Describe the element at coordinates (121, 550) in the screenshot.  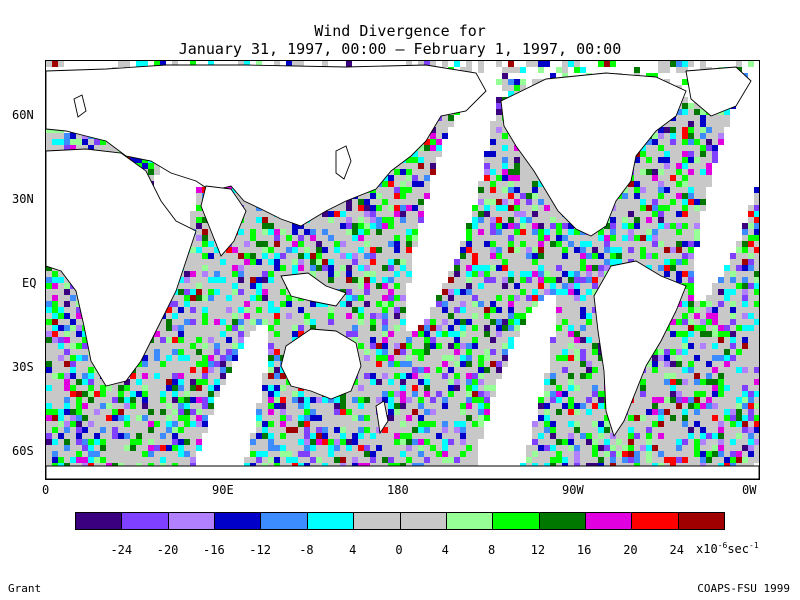
I see `colorbar-tick-label: -24` at that location.